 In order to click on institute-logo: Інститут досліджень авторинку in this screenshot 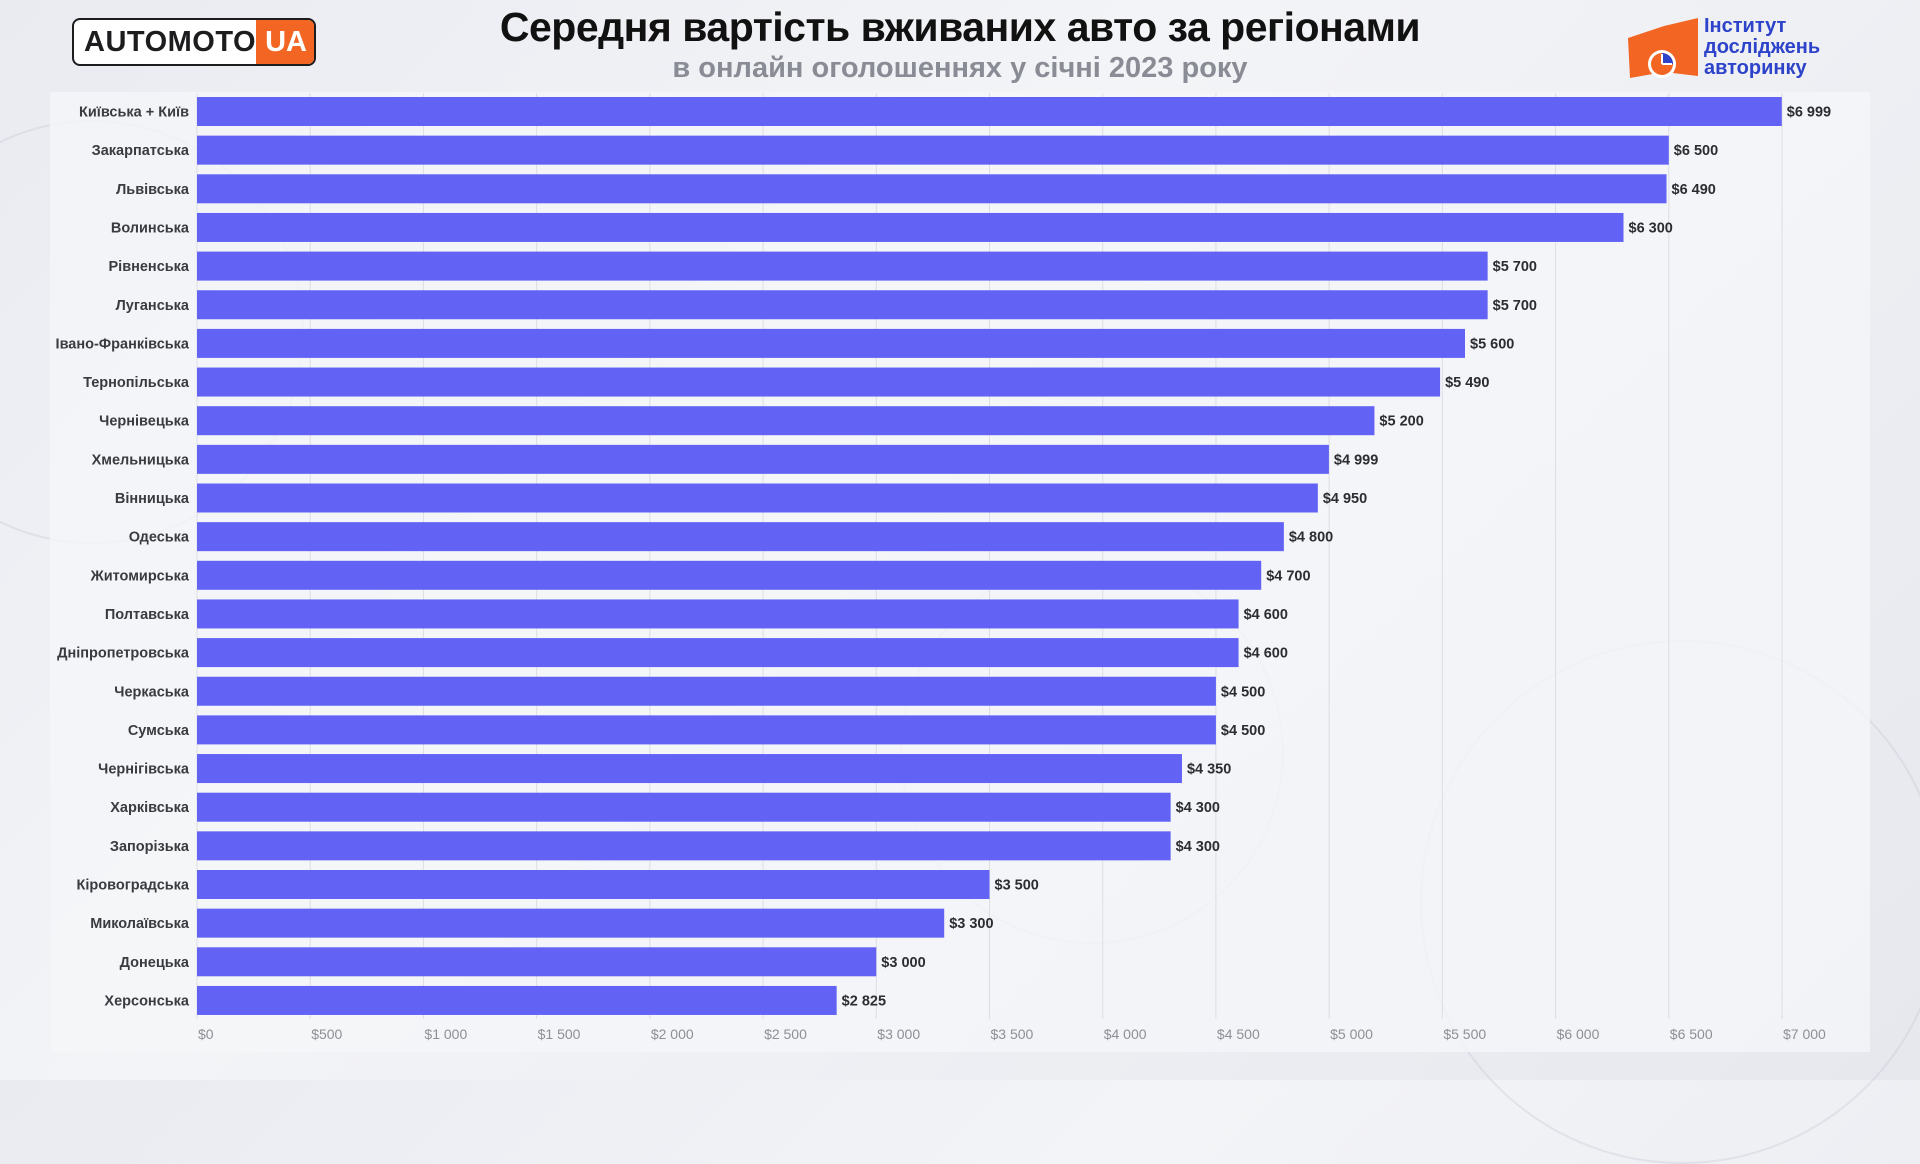, I will do `click(1769, 50)`.